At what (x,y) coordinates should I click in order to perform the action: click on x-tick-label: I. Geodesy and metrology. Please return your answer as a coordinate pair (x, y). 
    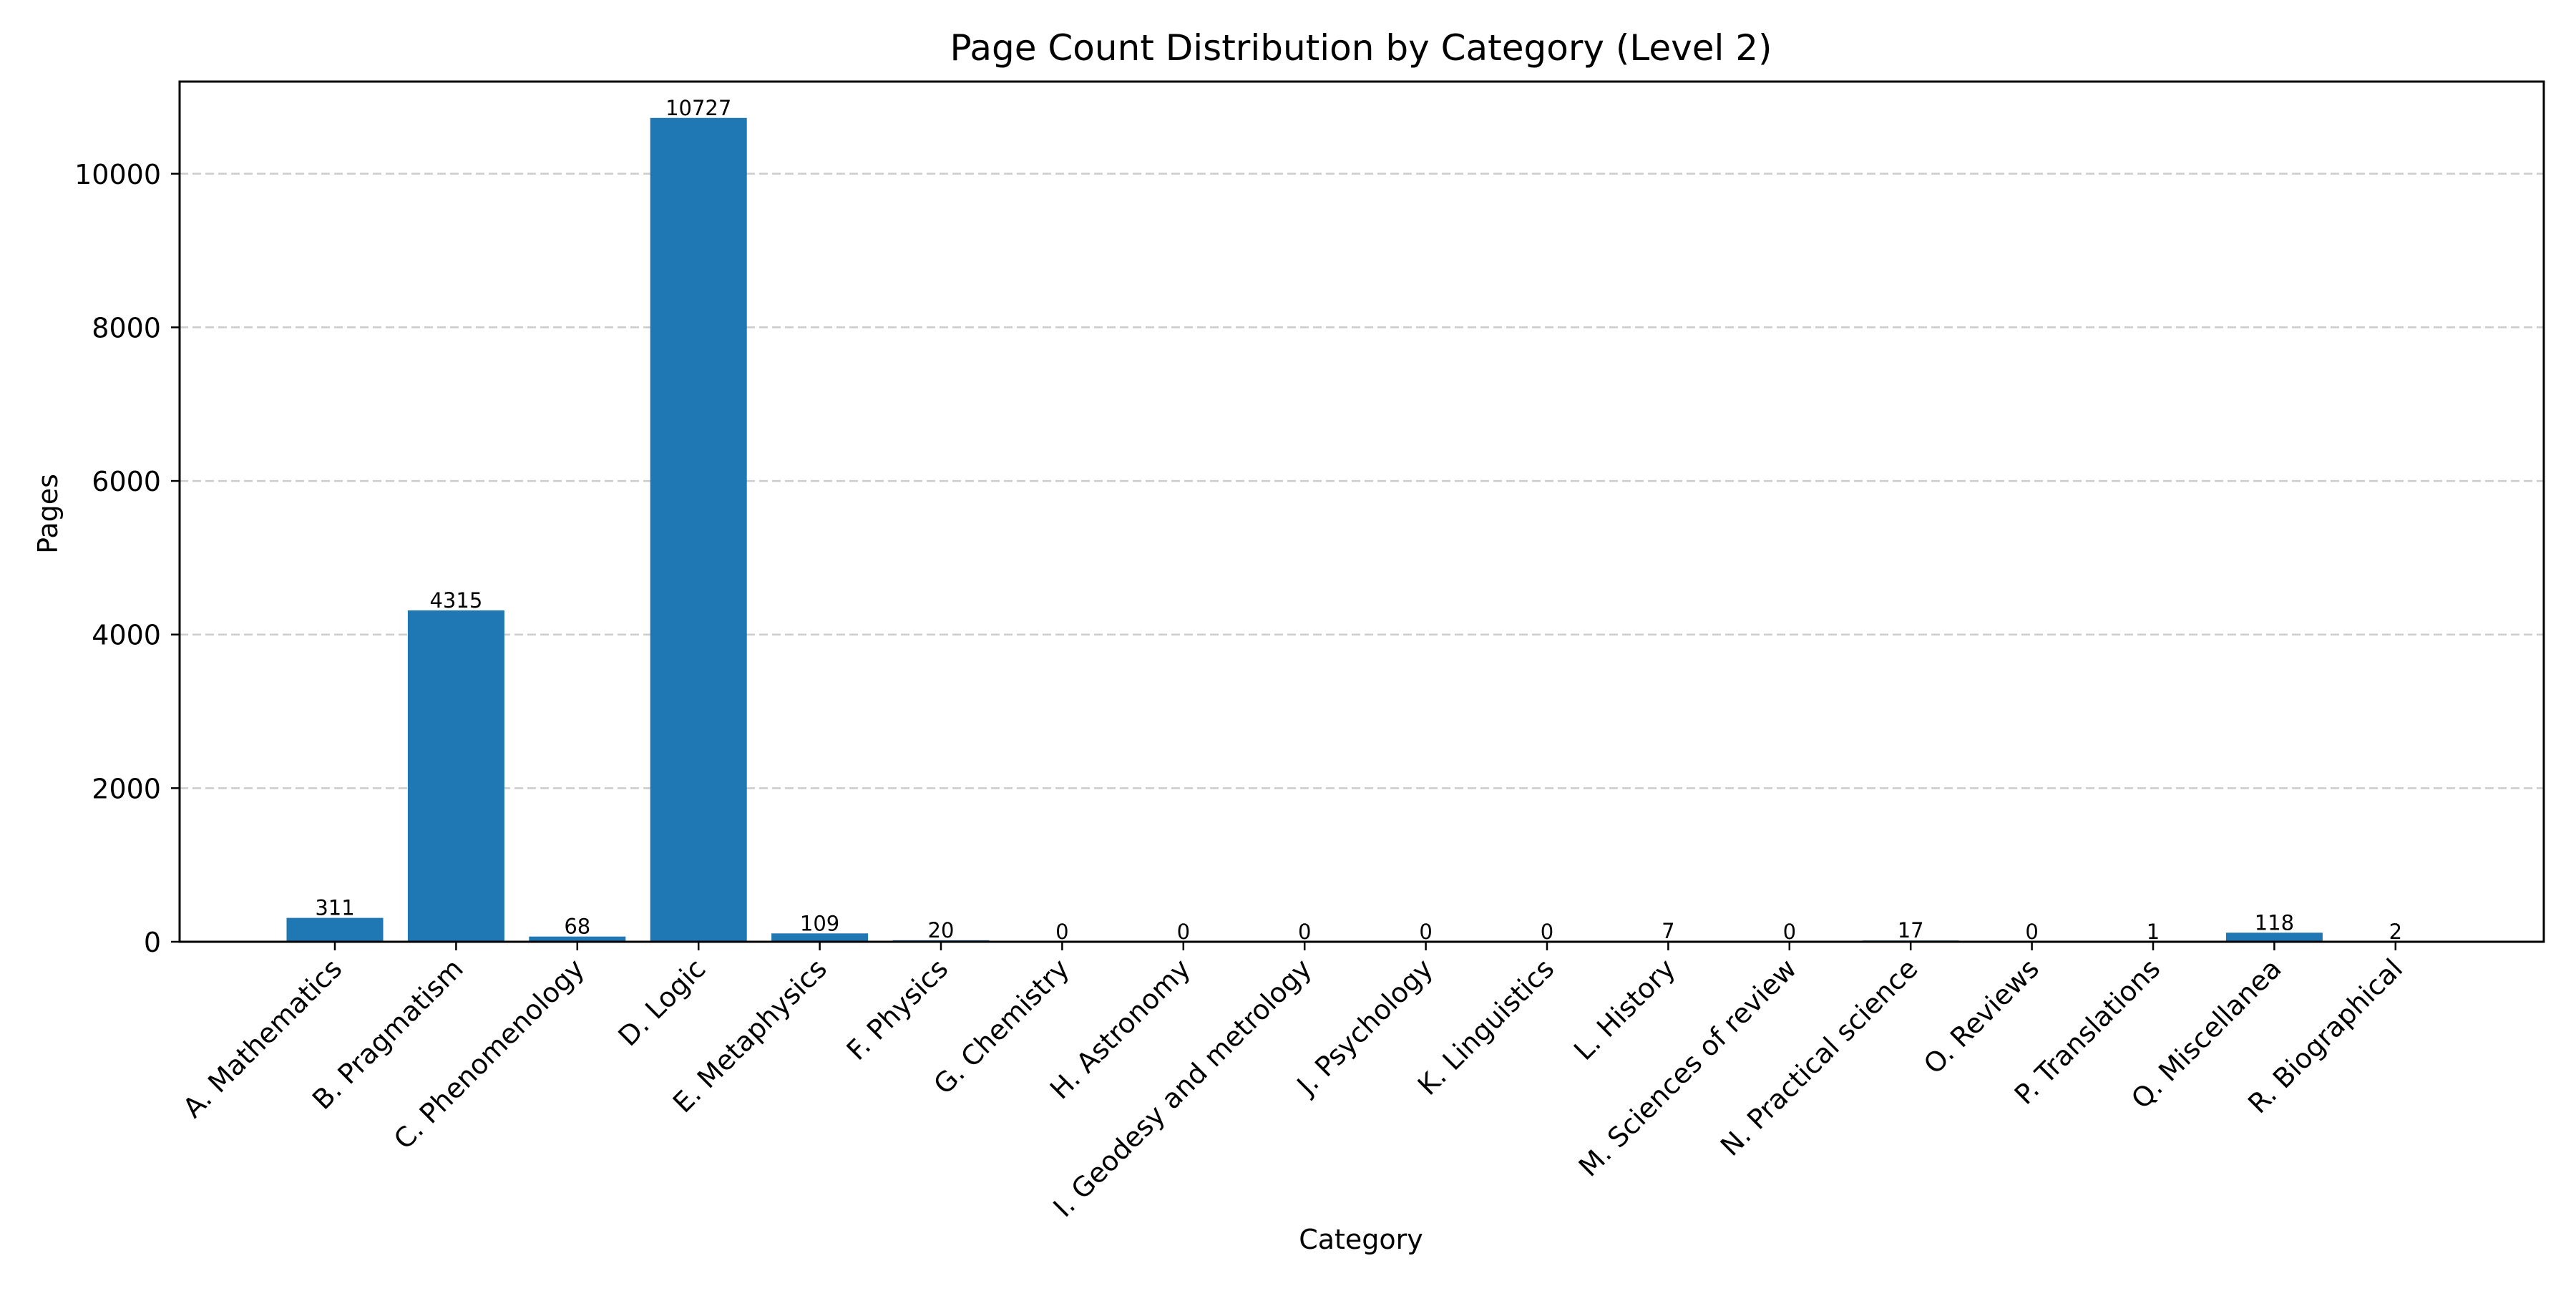
    Looking at the image, I should click on (1183, 1088).